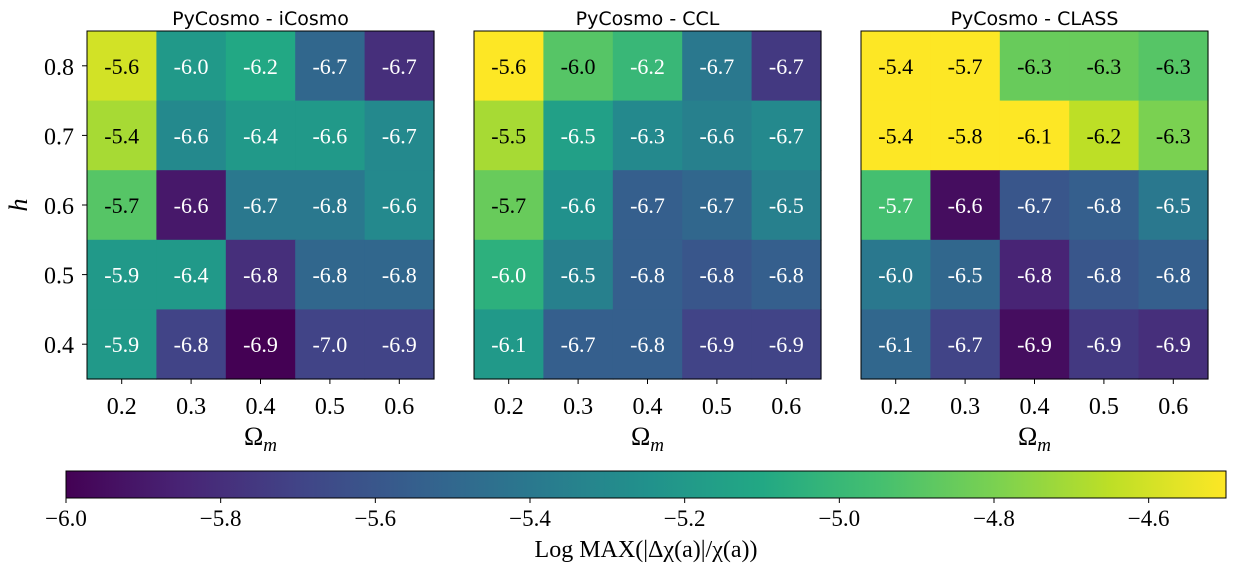 The width and height of the screenshot is (1240, 572). Describe the element at coordinates (59, 68) in the screenshot. I see `y-tick-label: 0.8` at that location.